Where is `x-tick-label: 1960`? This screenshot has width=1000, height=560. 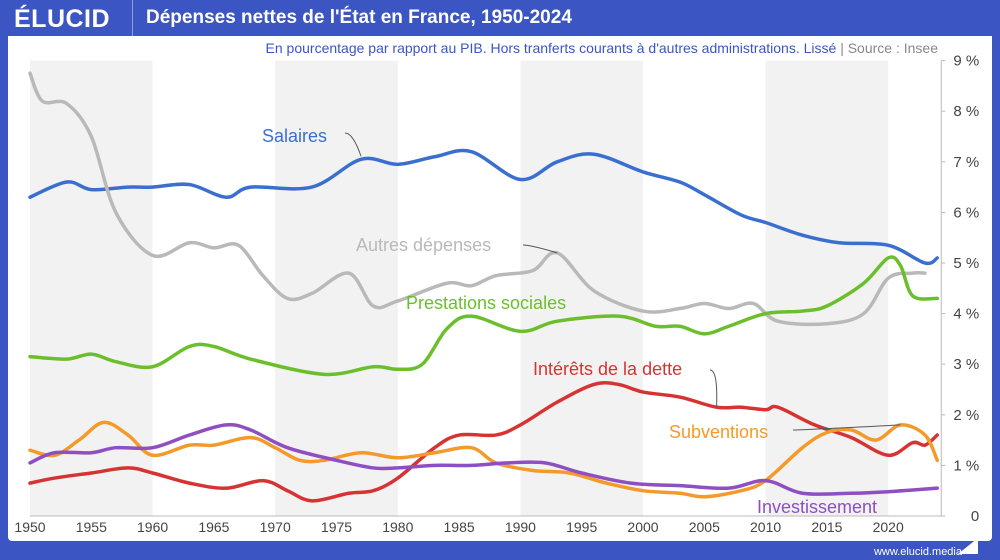 x-tick-label: 1960 is located at coordinates (152, 527).